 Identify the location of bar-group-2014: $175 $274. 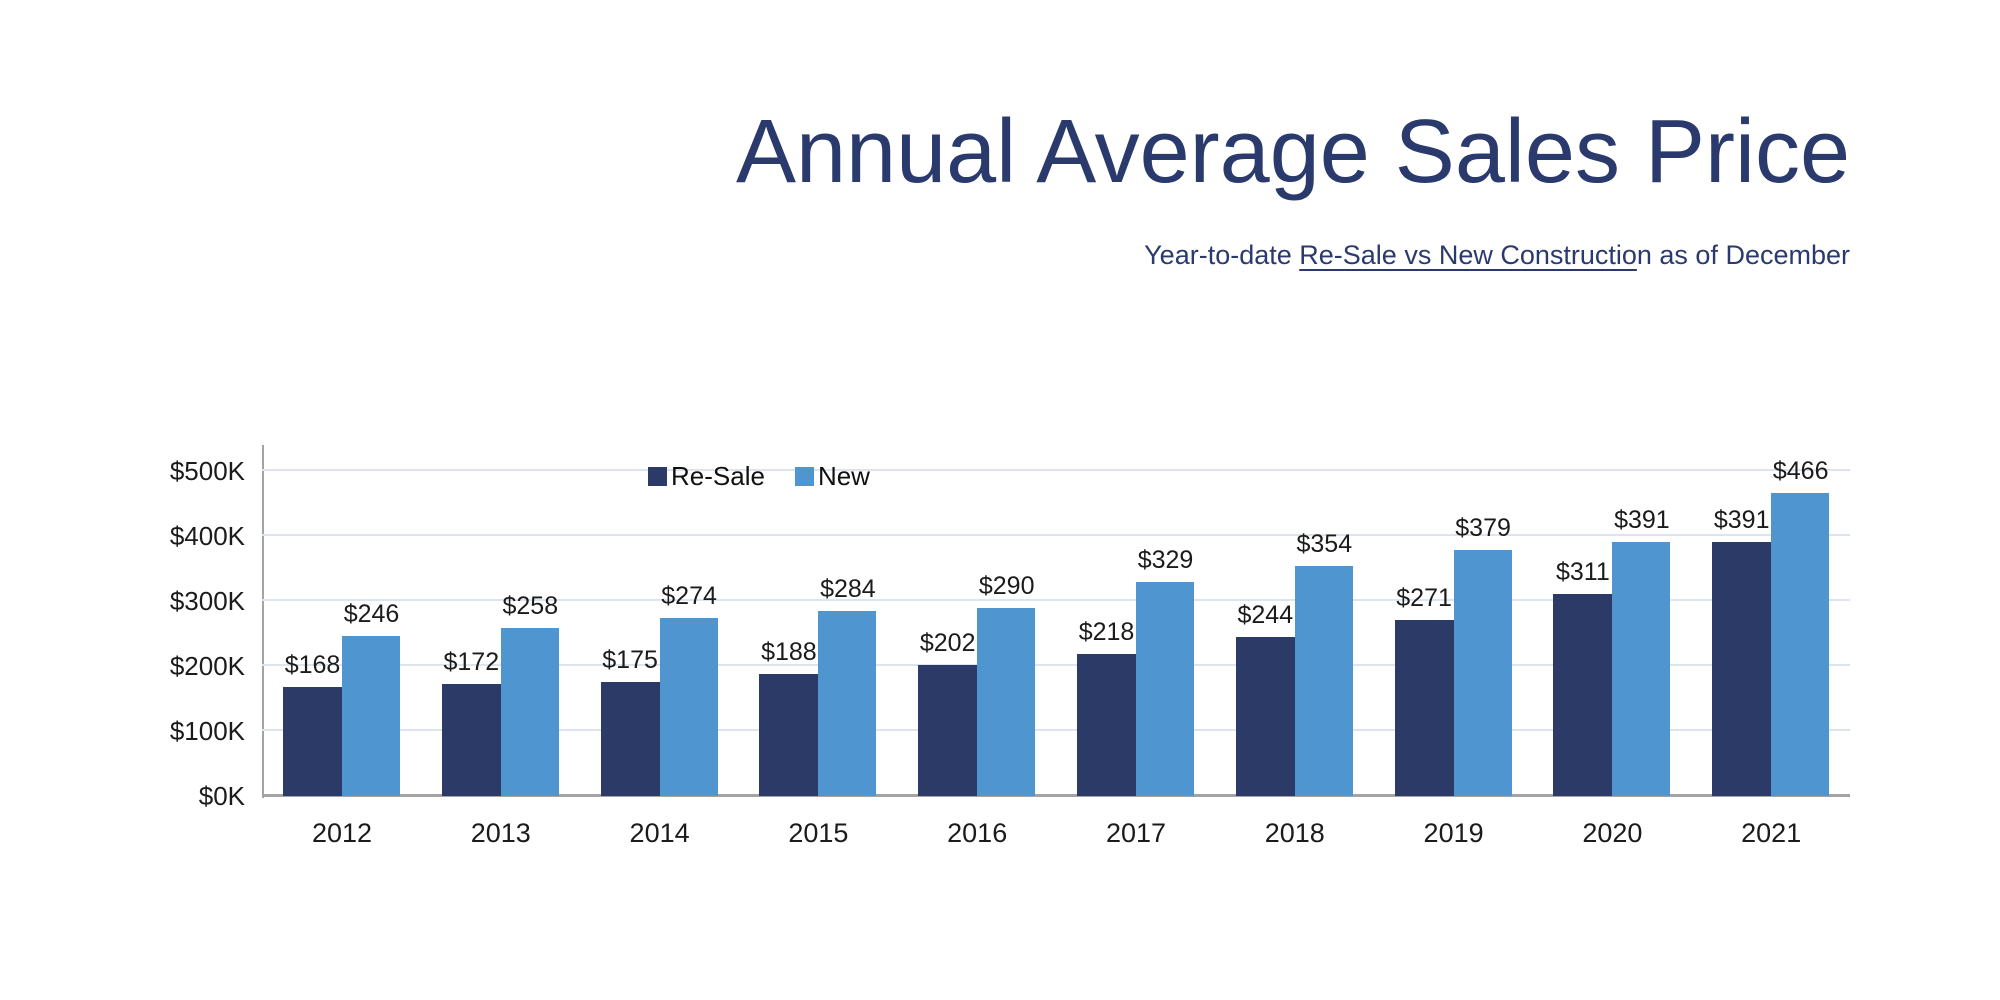
(659, 620).